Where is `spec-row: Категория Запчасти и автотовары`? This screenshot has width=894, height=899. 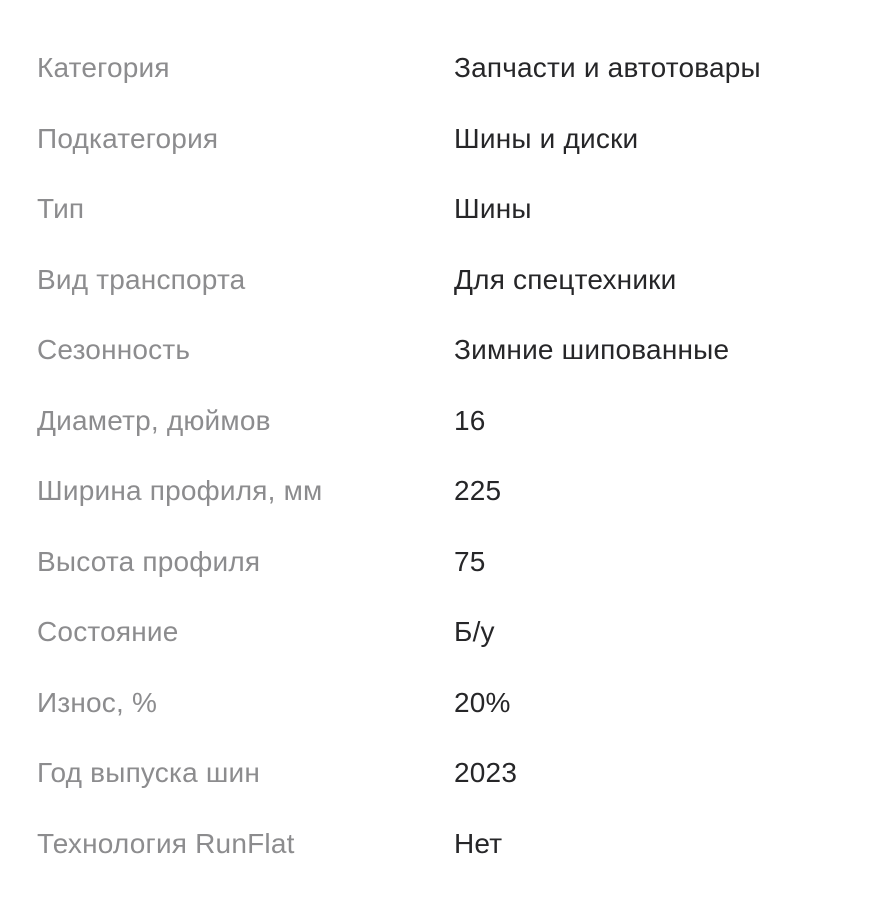 spec-row: Категория Запчасти и автотовары is located at coordinates (455, 68).